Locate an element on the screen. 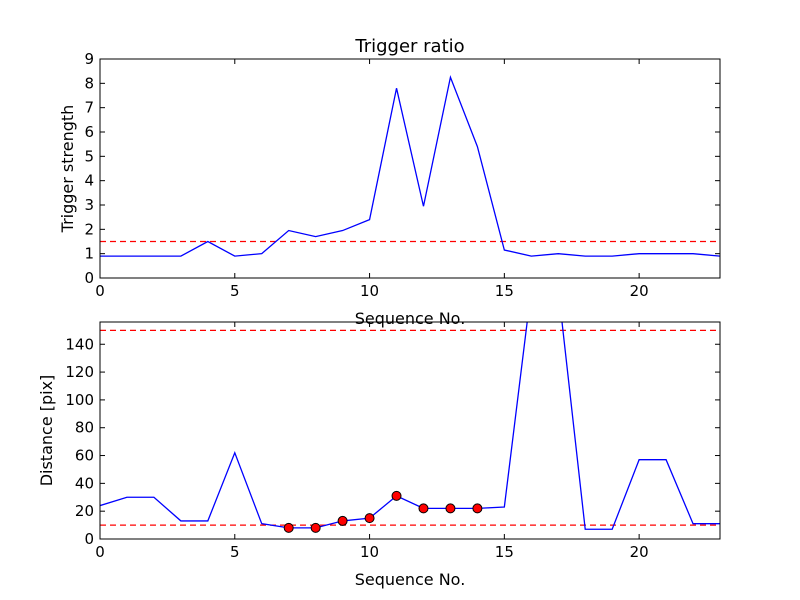  y-tick-label: 20 is located at coordinates (84, 511).